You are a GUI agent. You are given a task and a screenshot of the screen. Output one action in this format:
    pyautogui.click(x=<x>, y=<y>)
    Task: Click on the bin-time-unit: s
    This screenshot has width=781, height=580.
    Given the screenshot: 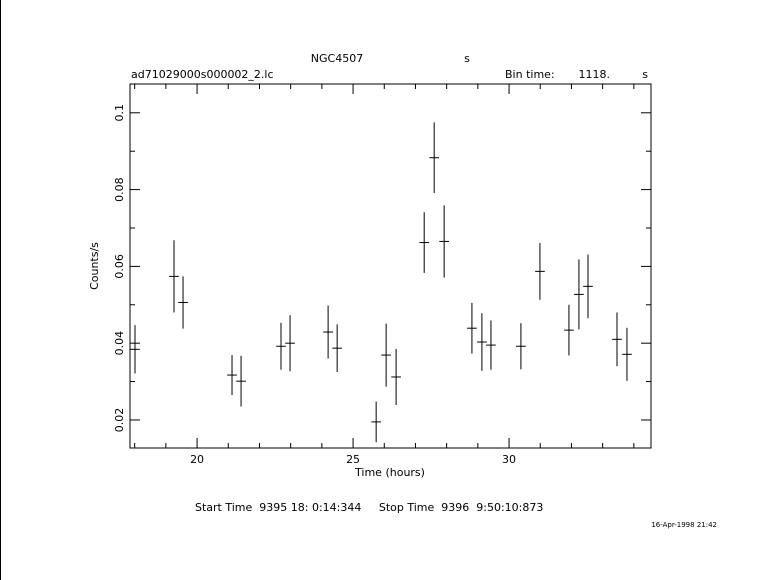 What is the action you would take?
    pyautogui.click(x=645, y=74)
    